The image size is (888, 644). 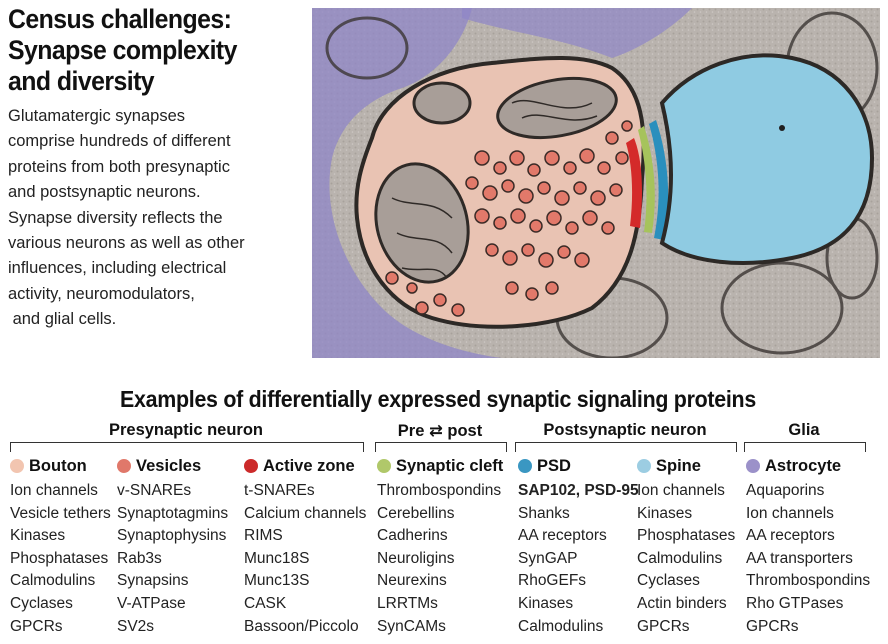 What do you see at coordinates (626, 447) in the screenshot?
I see `group-postsynaptic-bracket` at bounding box center [626, 447].